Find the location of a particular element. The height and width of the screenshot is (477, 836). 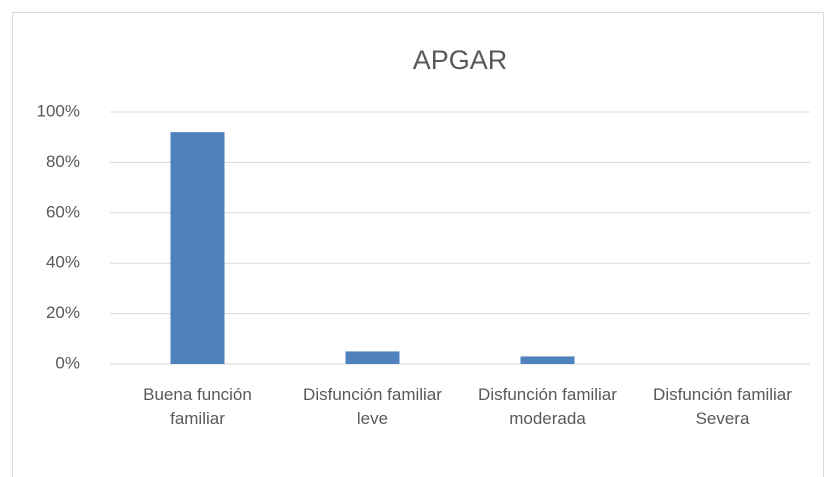

y-tick-label: 20% is located at coordinates (63, 312).